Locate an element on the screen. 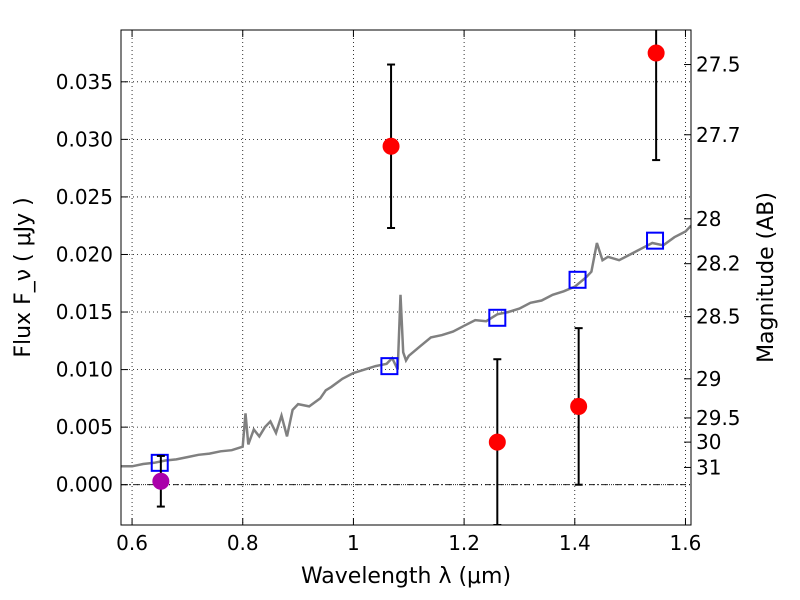 The height and width of the screenshot is (600, 800). y-tick-label: 0.025 is located at coordinates (84, 197).